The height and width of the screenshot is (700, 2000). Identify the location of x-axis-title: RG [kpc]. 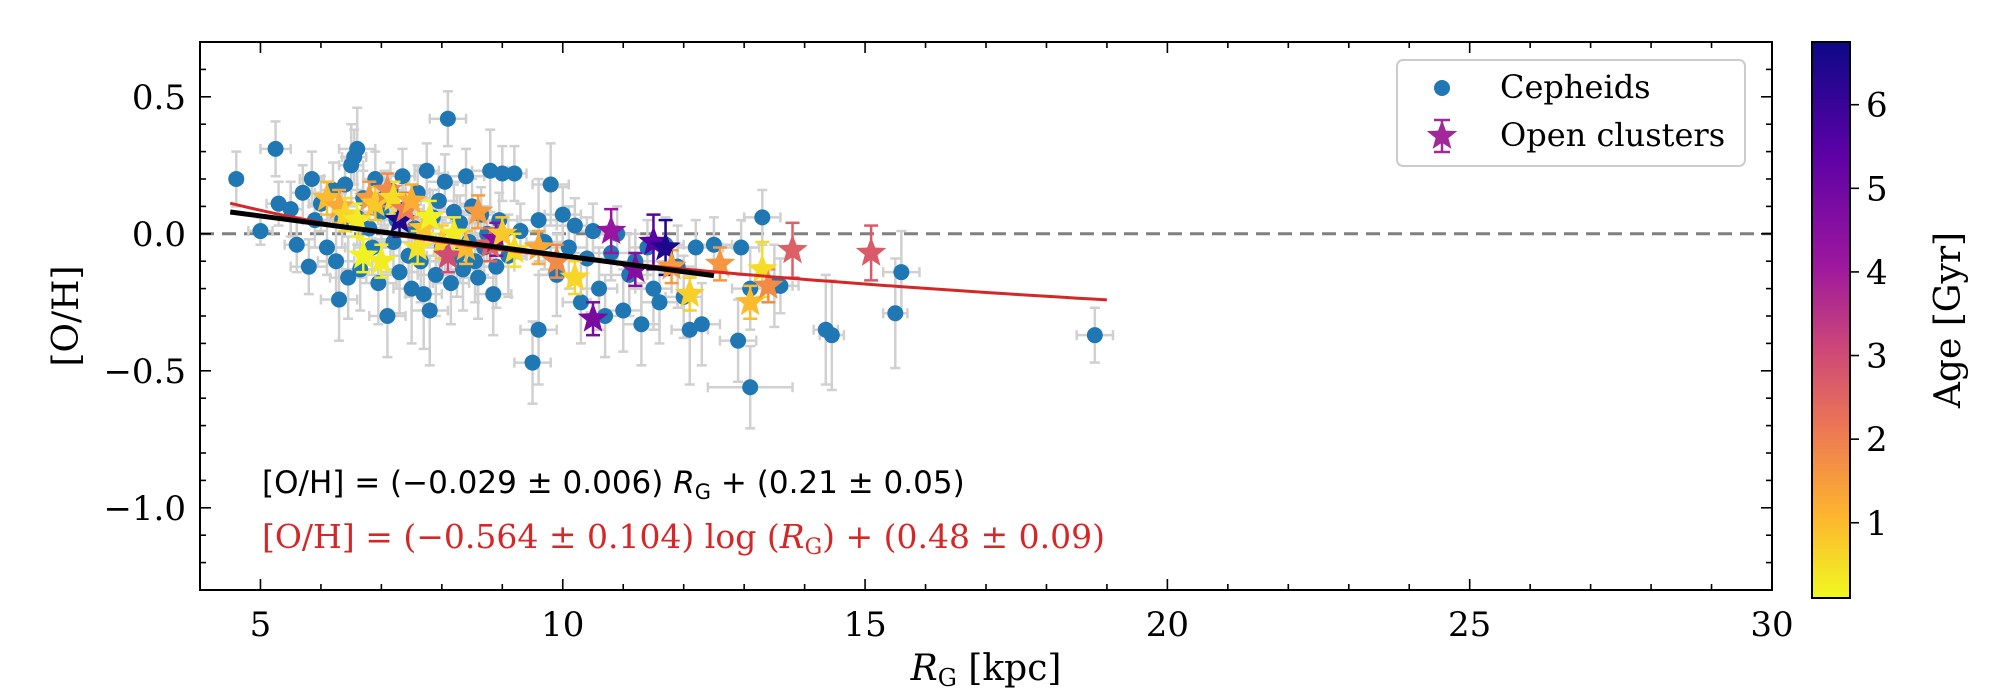
(986, 670).